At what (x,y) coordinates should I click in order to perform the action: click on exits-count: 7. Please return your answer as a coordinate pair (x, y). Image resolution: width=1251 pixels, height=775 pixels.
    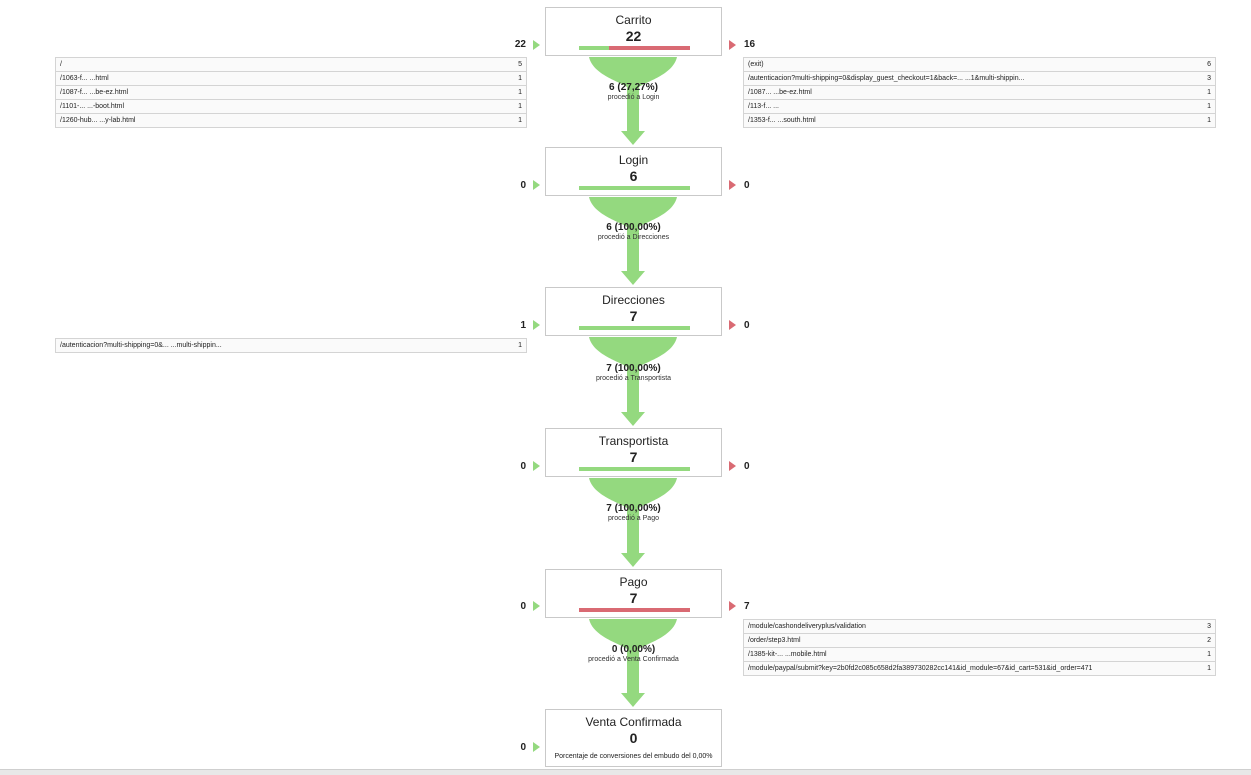
    Looking at the image, I should click on (747, 606).